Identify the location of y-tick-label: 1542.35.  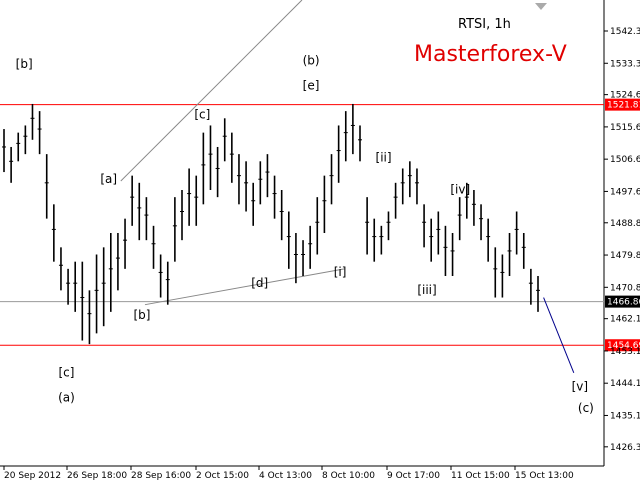
(625, 32).